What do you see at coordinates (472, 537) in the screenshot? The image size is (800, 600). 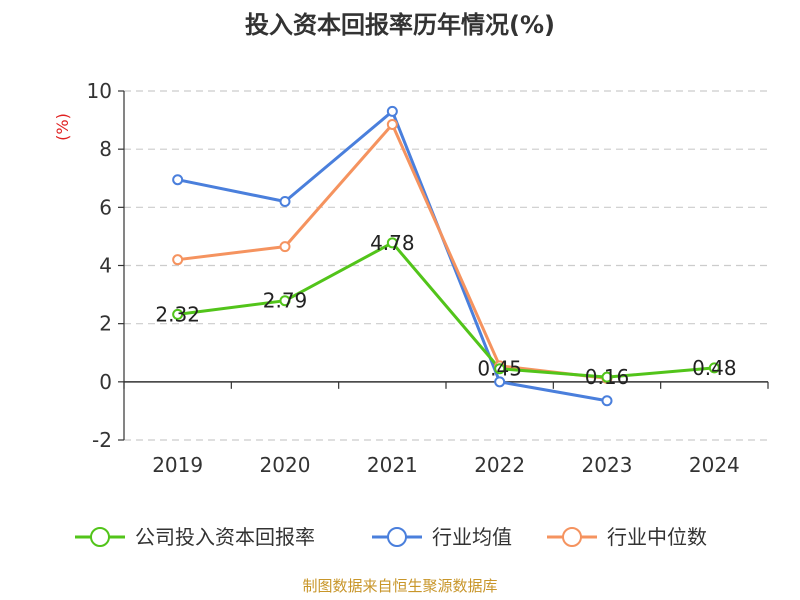 I see `legend-label: 行业均值` at bounding box center [472, 537].